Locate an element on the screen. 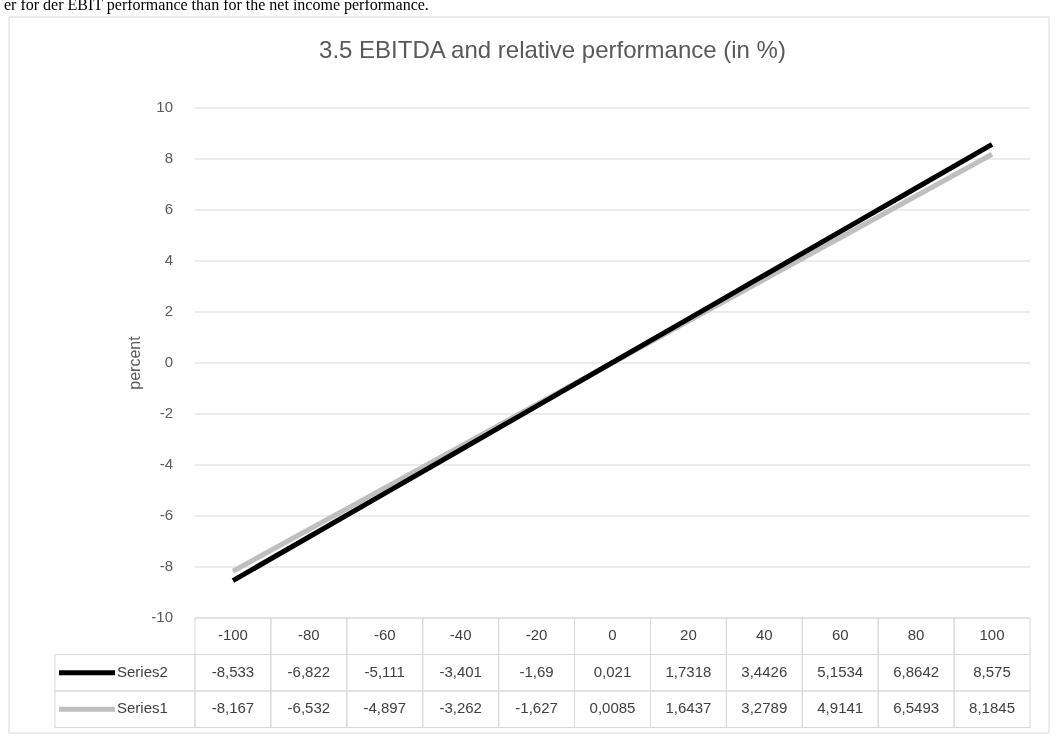 The width and height of the screenshot is (1057, 737). data-label: -5,111 is located at coordinates (384, 671).